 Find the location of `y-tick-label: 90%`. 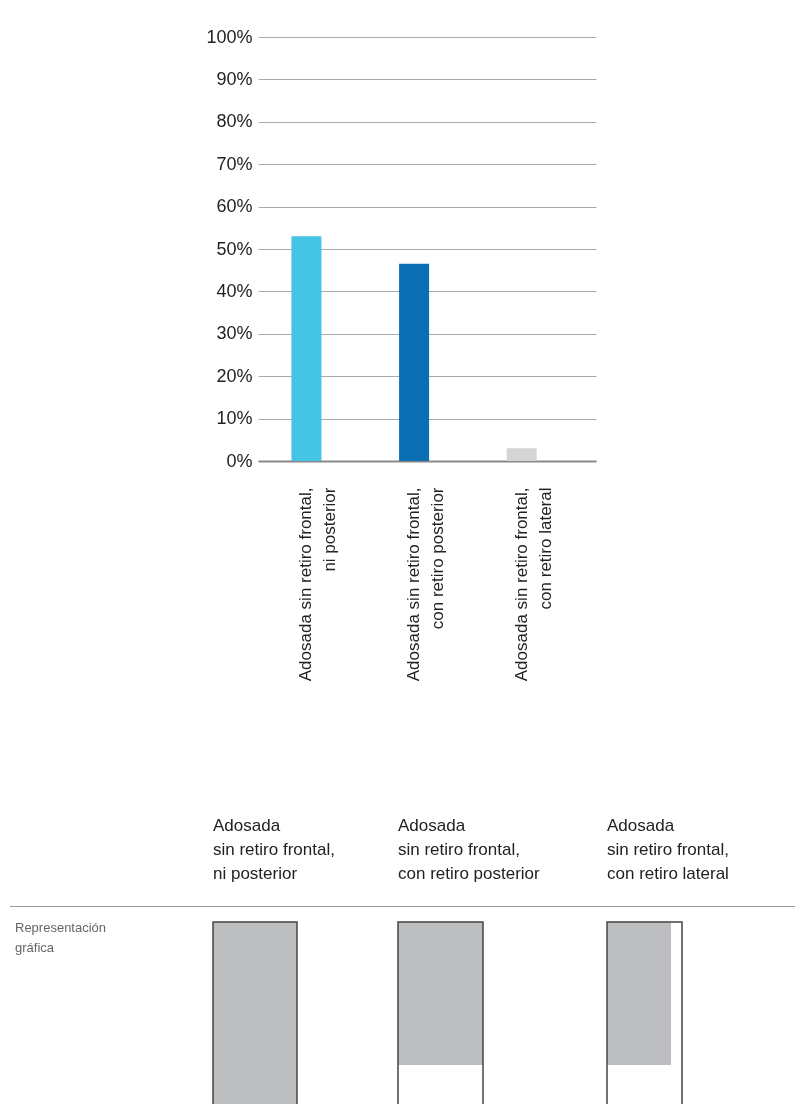

y-tick-label: 90% is located at coordinates (234, 78).